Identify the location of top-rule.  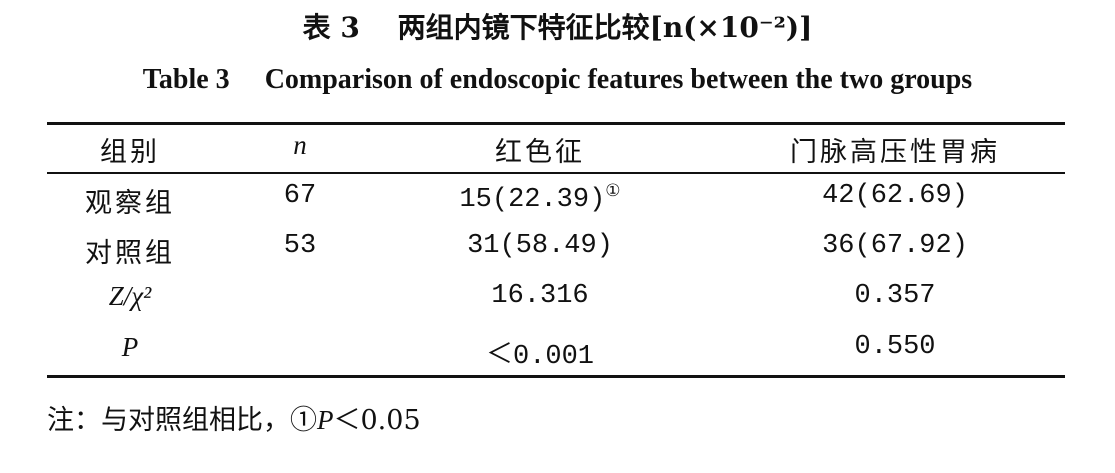
(556, 123).